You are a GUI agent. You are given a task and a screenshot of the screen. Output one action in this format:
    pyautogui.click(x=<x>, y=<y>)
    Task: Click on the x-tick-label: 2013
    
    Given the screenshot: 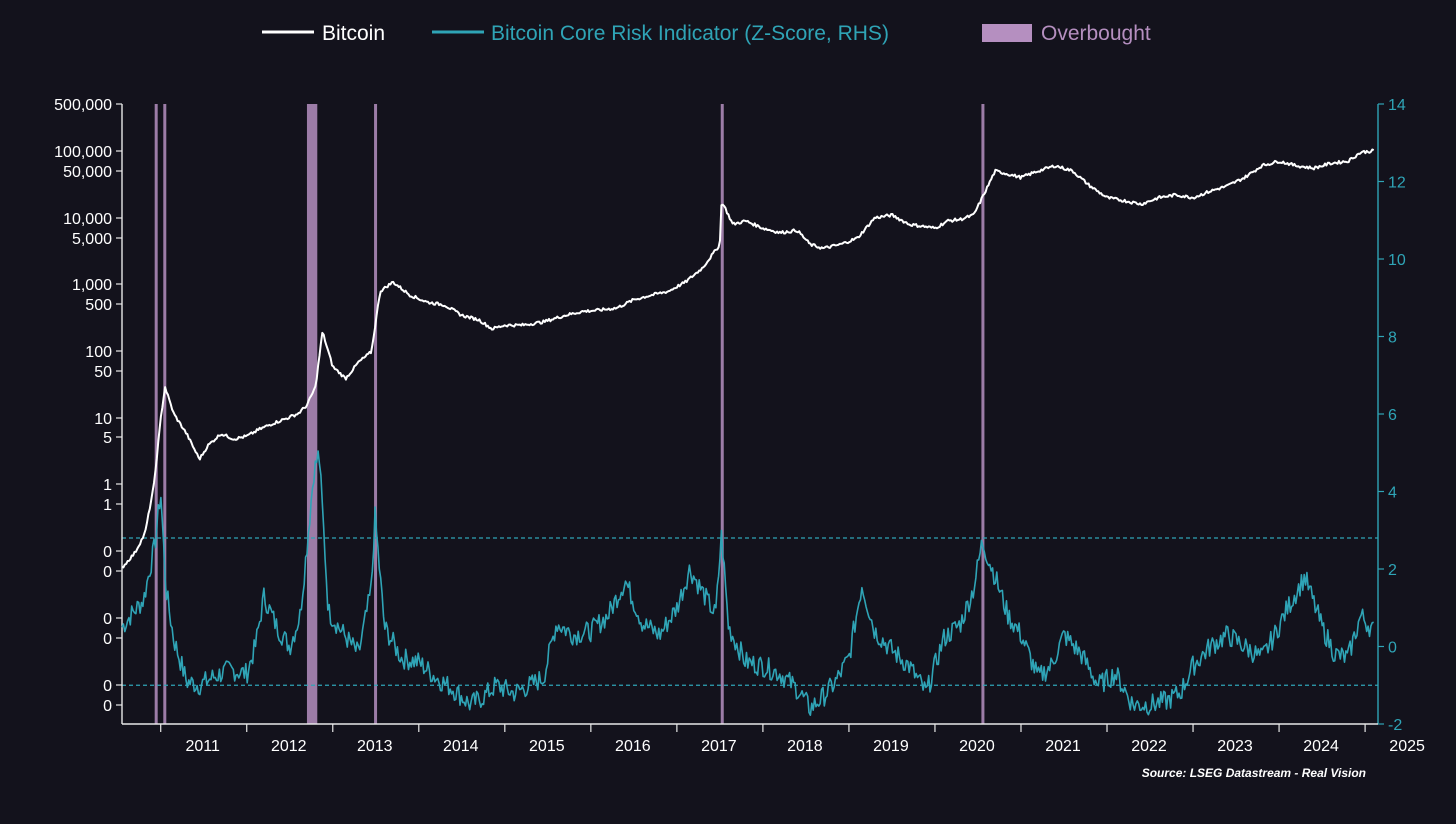 What is the action you would take?
    pyautogui.click(x=375, y=746)
    